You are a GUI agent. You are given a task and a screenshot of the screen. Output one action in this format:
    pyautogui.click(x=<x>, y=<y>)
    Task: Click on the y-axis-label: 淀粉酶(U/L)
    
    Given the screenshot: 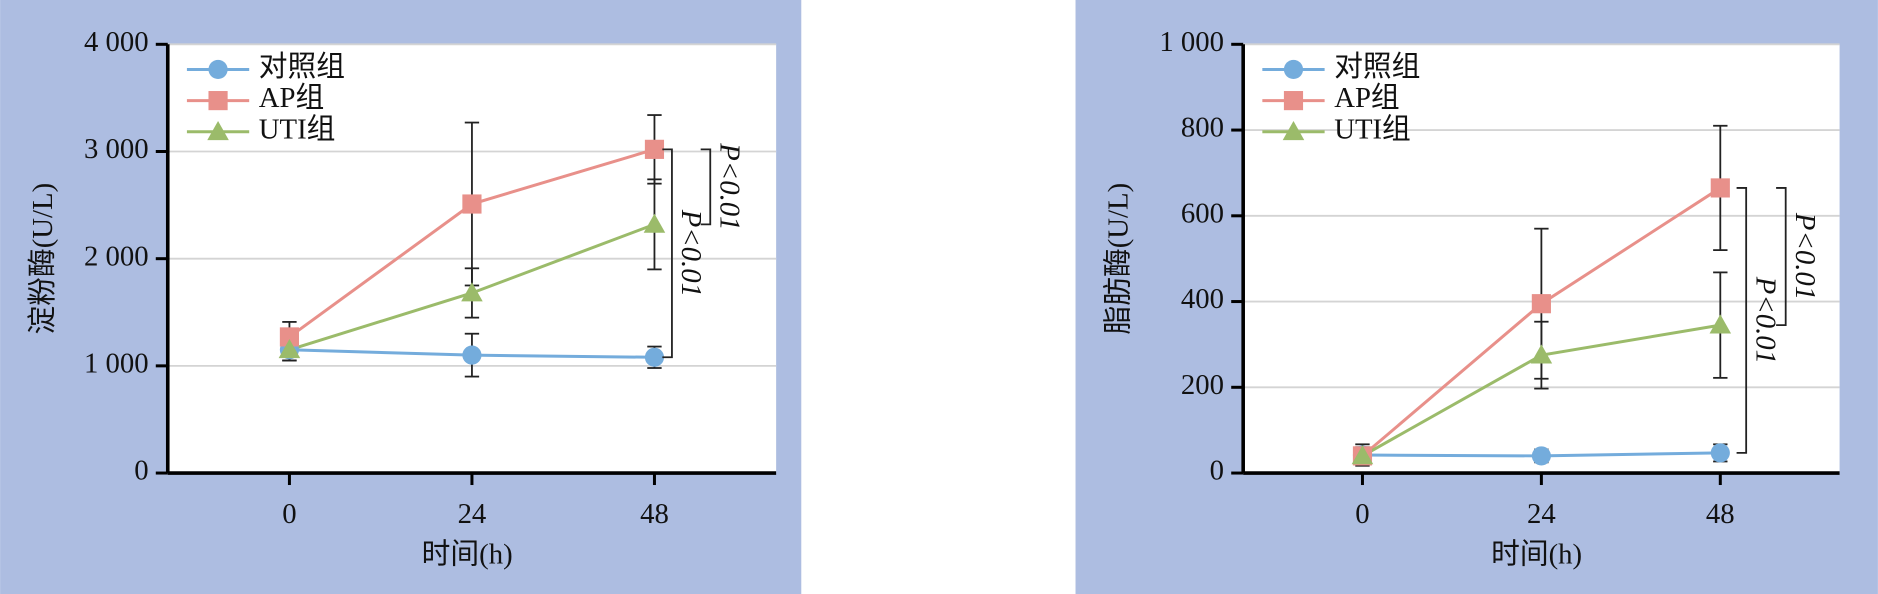 What is the action you would take?
    pyautogui.click(x=43, y=259)
    